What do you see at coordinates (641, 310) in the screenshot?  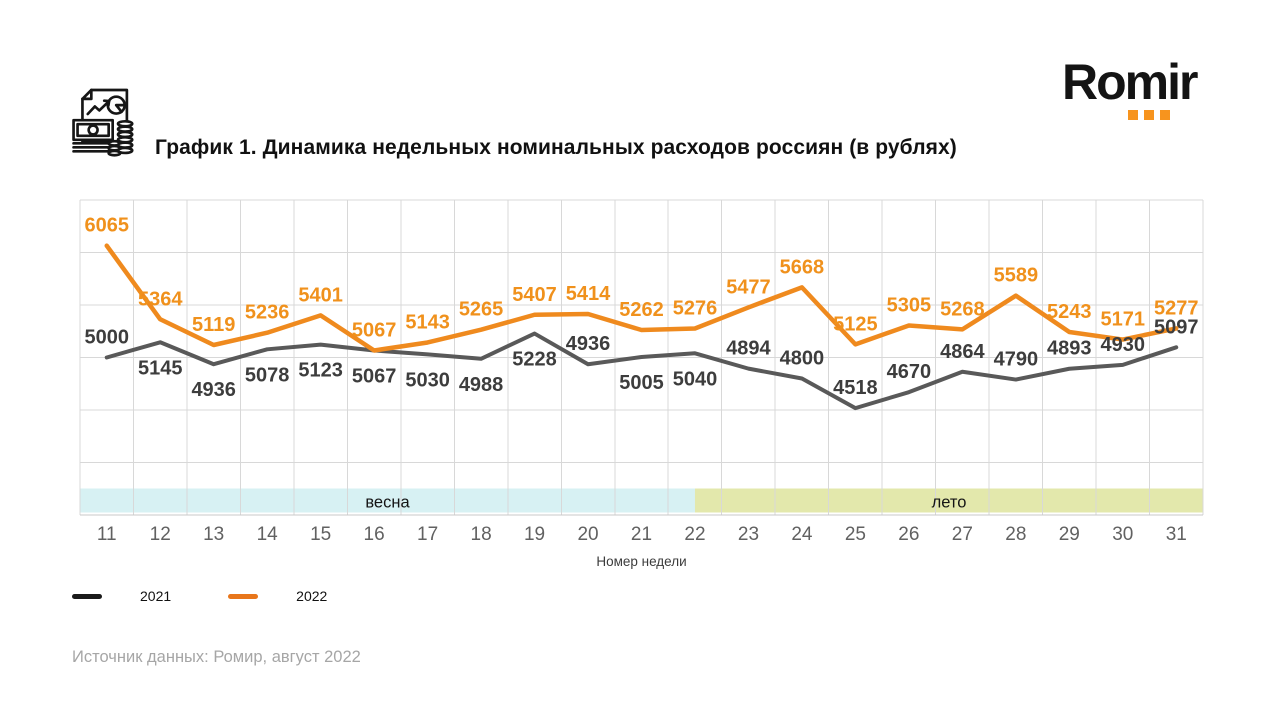 I see `data-label-2022-w21: 5262` at bounding box center [641, 310].